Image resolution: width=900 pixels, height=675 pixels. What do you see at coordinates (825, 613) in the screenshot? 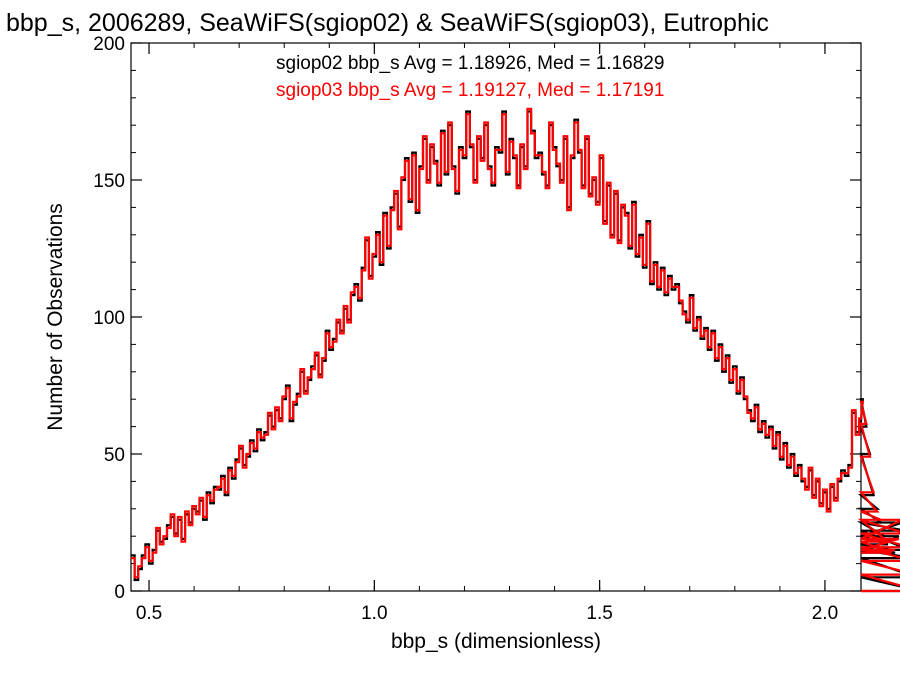
I see `x-tick-label: 2.0` at bounding box center [825, 613].